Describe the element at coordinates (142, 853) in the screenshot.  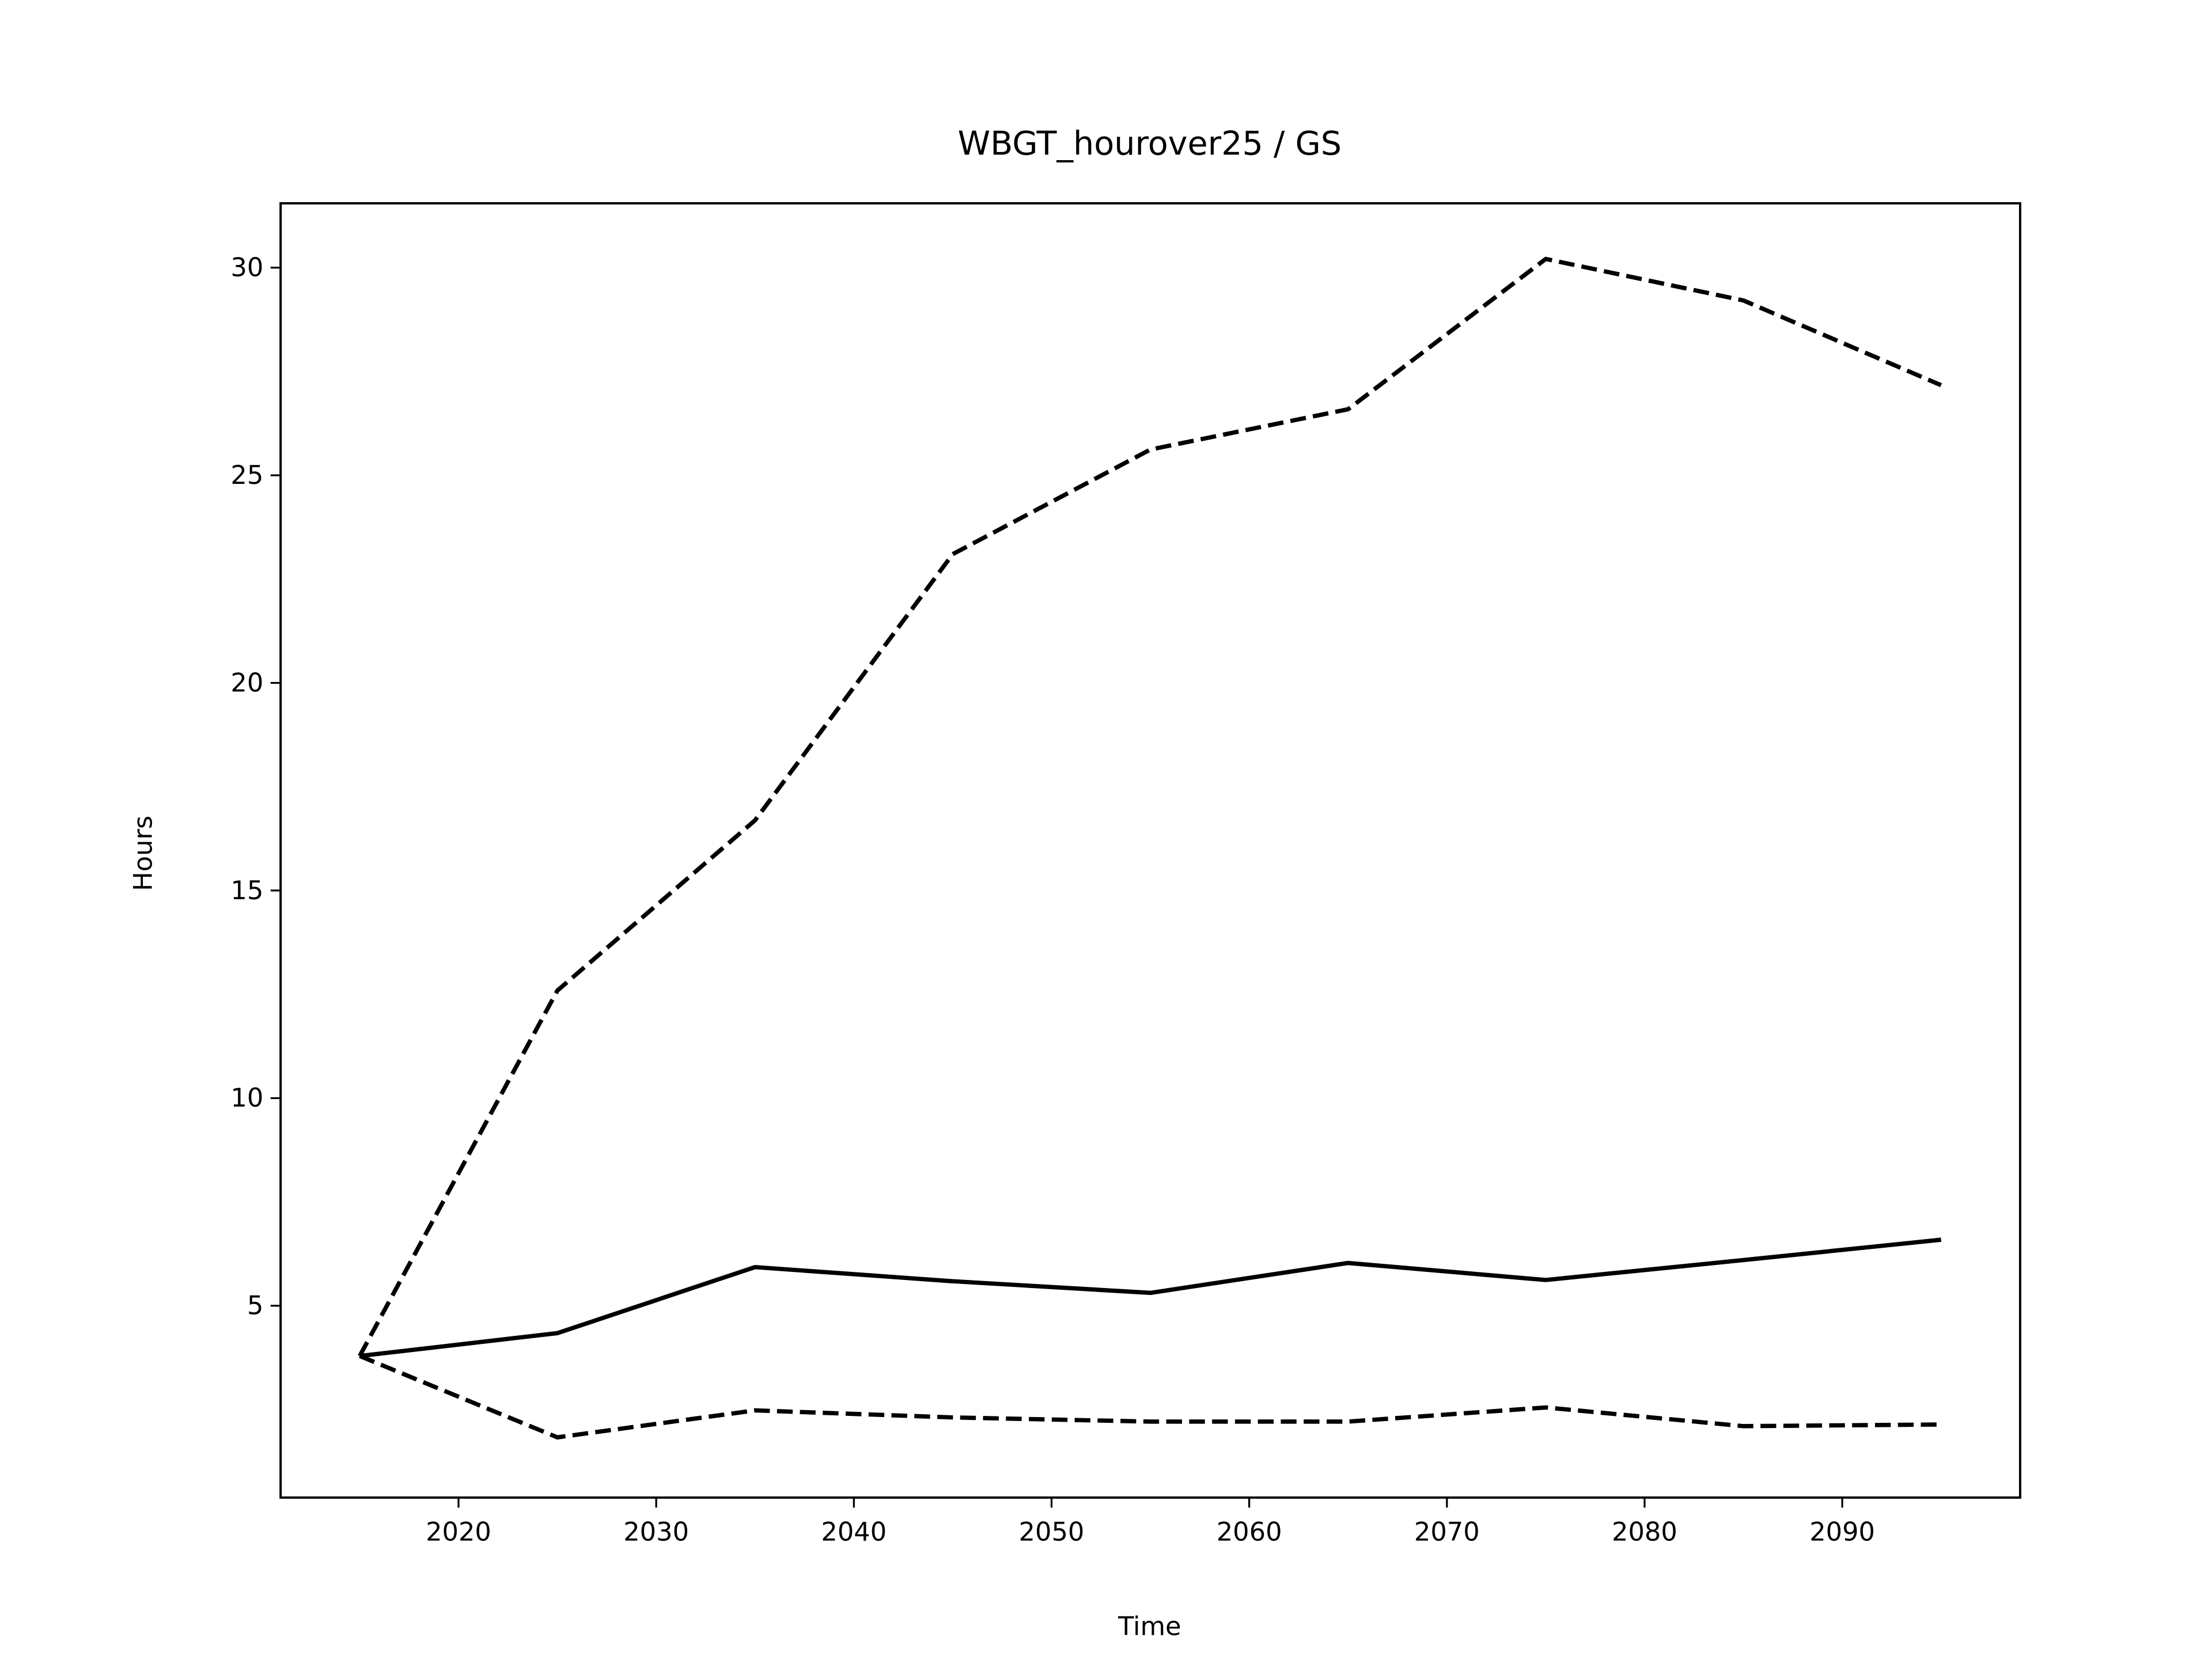
I see `y-axis-label: Hours` at that location.